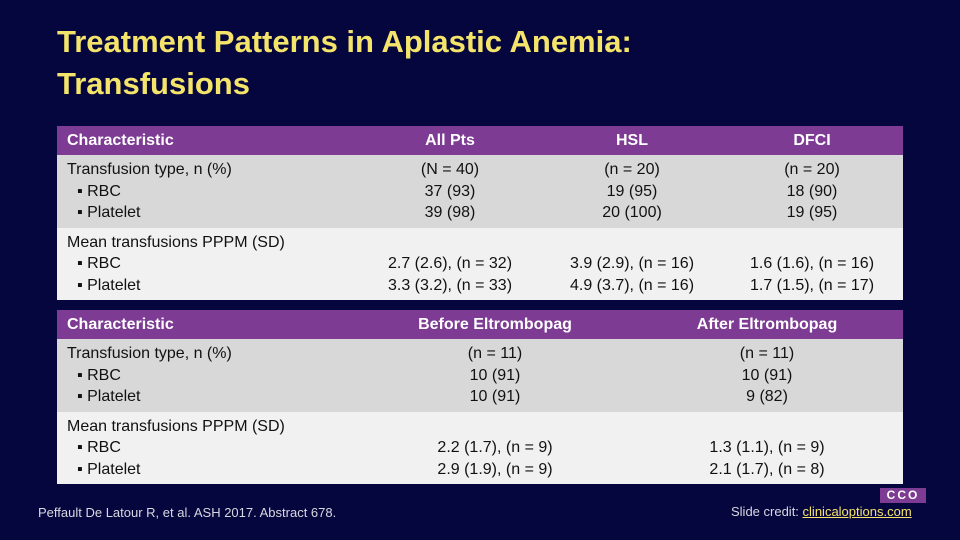 The height and width of the screenshot is (540, 960). Describe the element at coordinates (767, 447) in the screenshot. I see `cell-line: 1.3 (1.1), (n = 9)` at that location.